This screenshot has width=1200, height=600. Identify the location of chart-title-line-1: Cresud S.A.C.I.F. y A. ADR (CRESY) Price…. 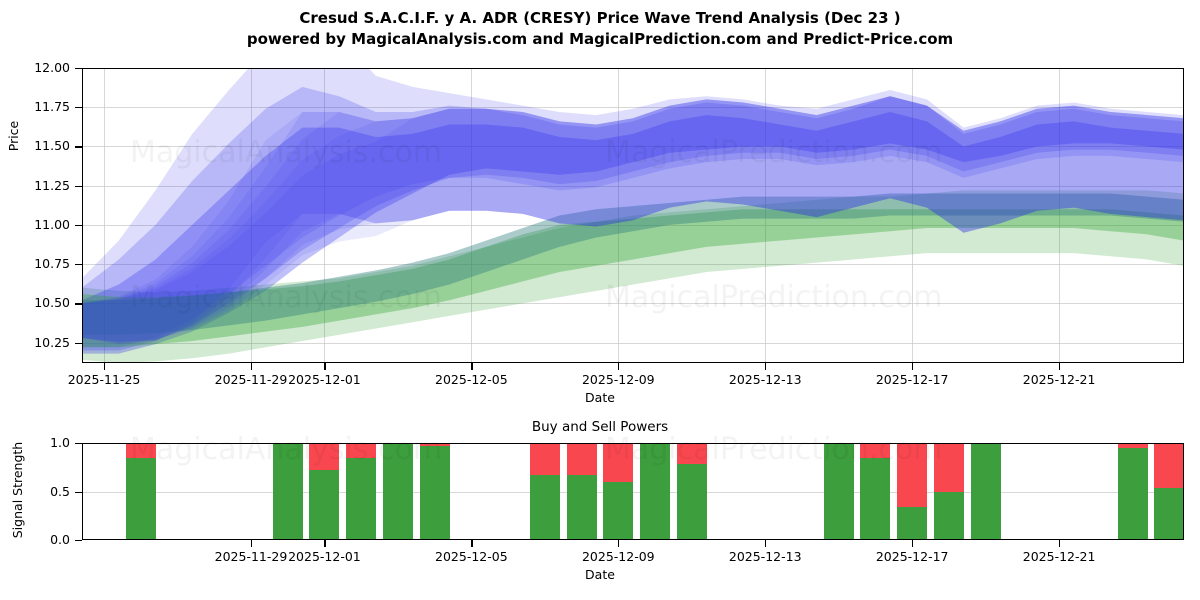
(600, 18).